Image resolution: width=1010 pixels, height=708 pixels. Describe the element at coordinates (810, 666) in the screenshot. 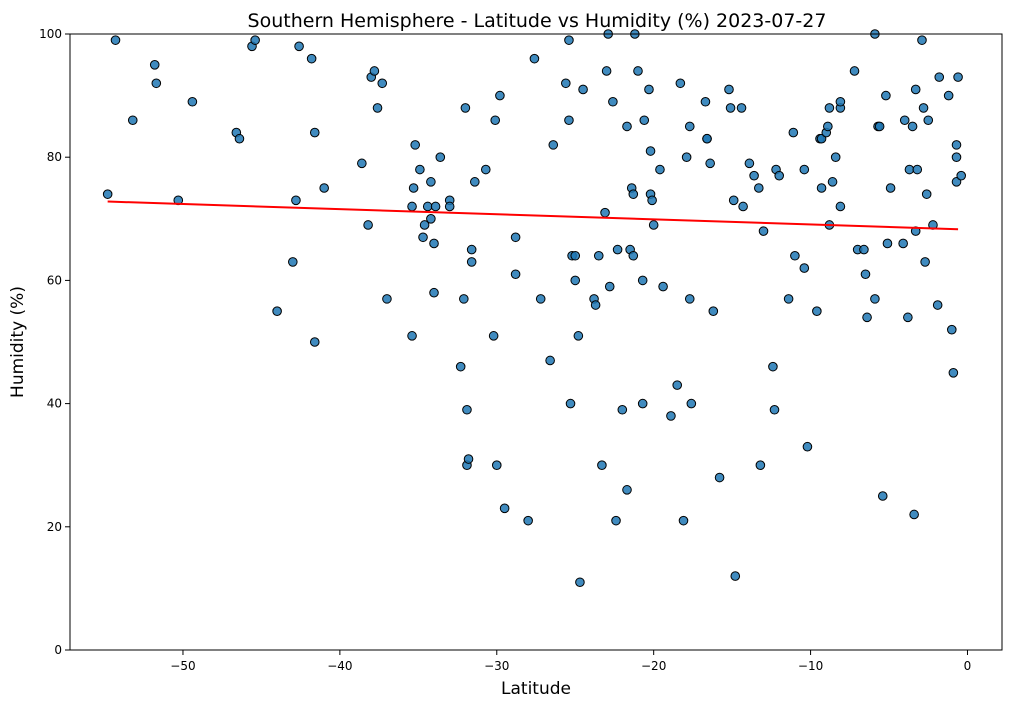

I see `x-tick-label: −10` at that location.